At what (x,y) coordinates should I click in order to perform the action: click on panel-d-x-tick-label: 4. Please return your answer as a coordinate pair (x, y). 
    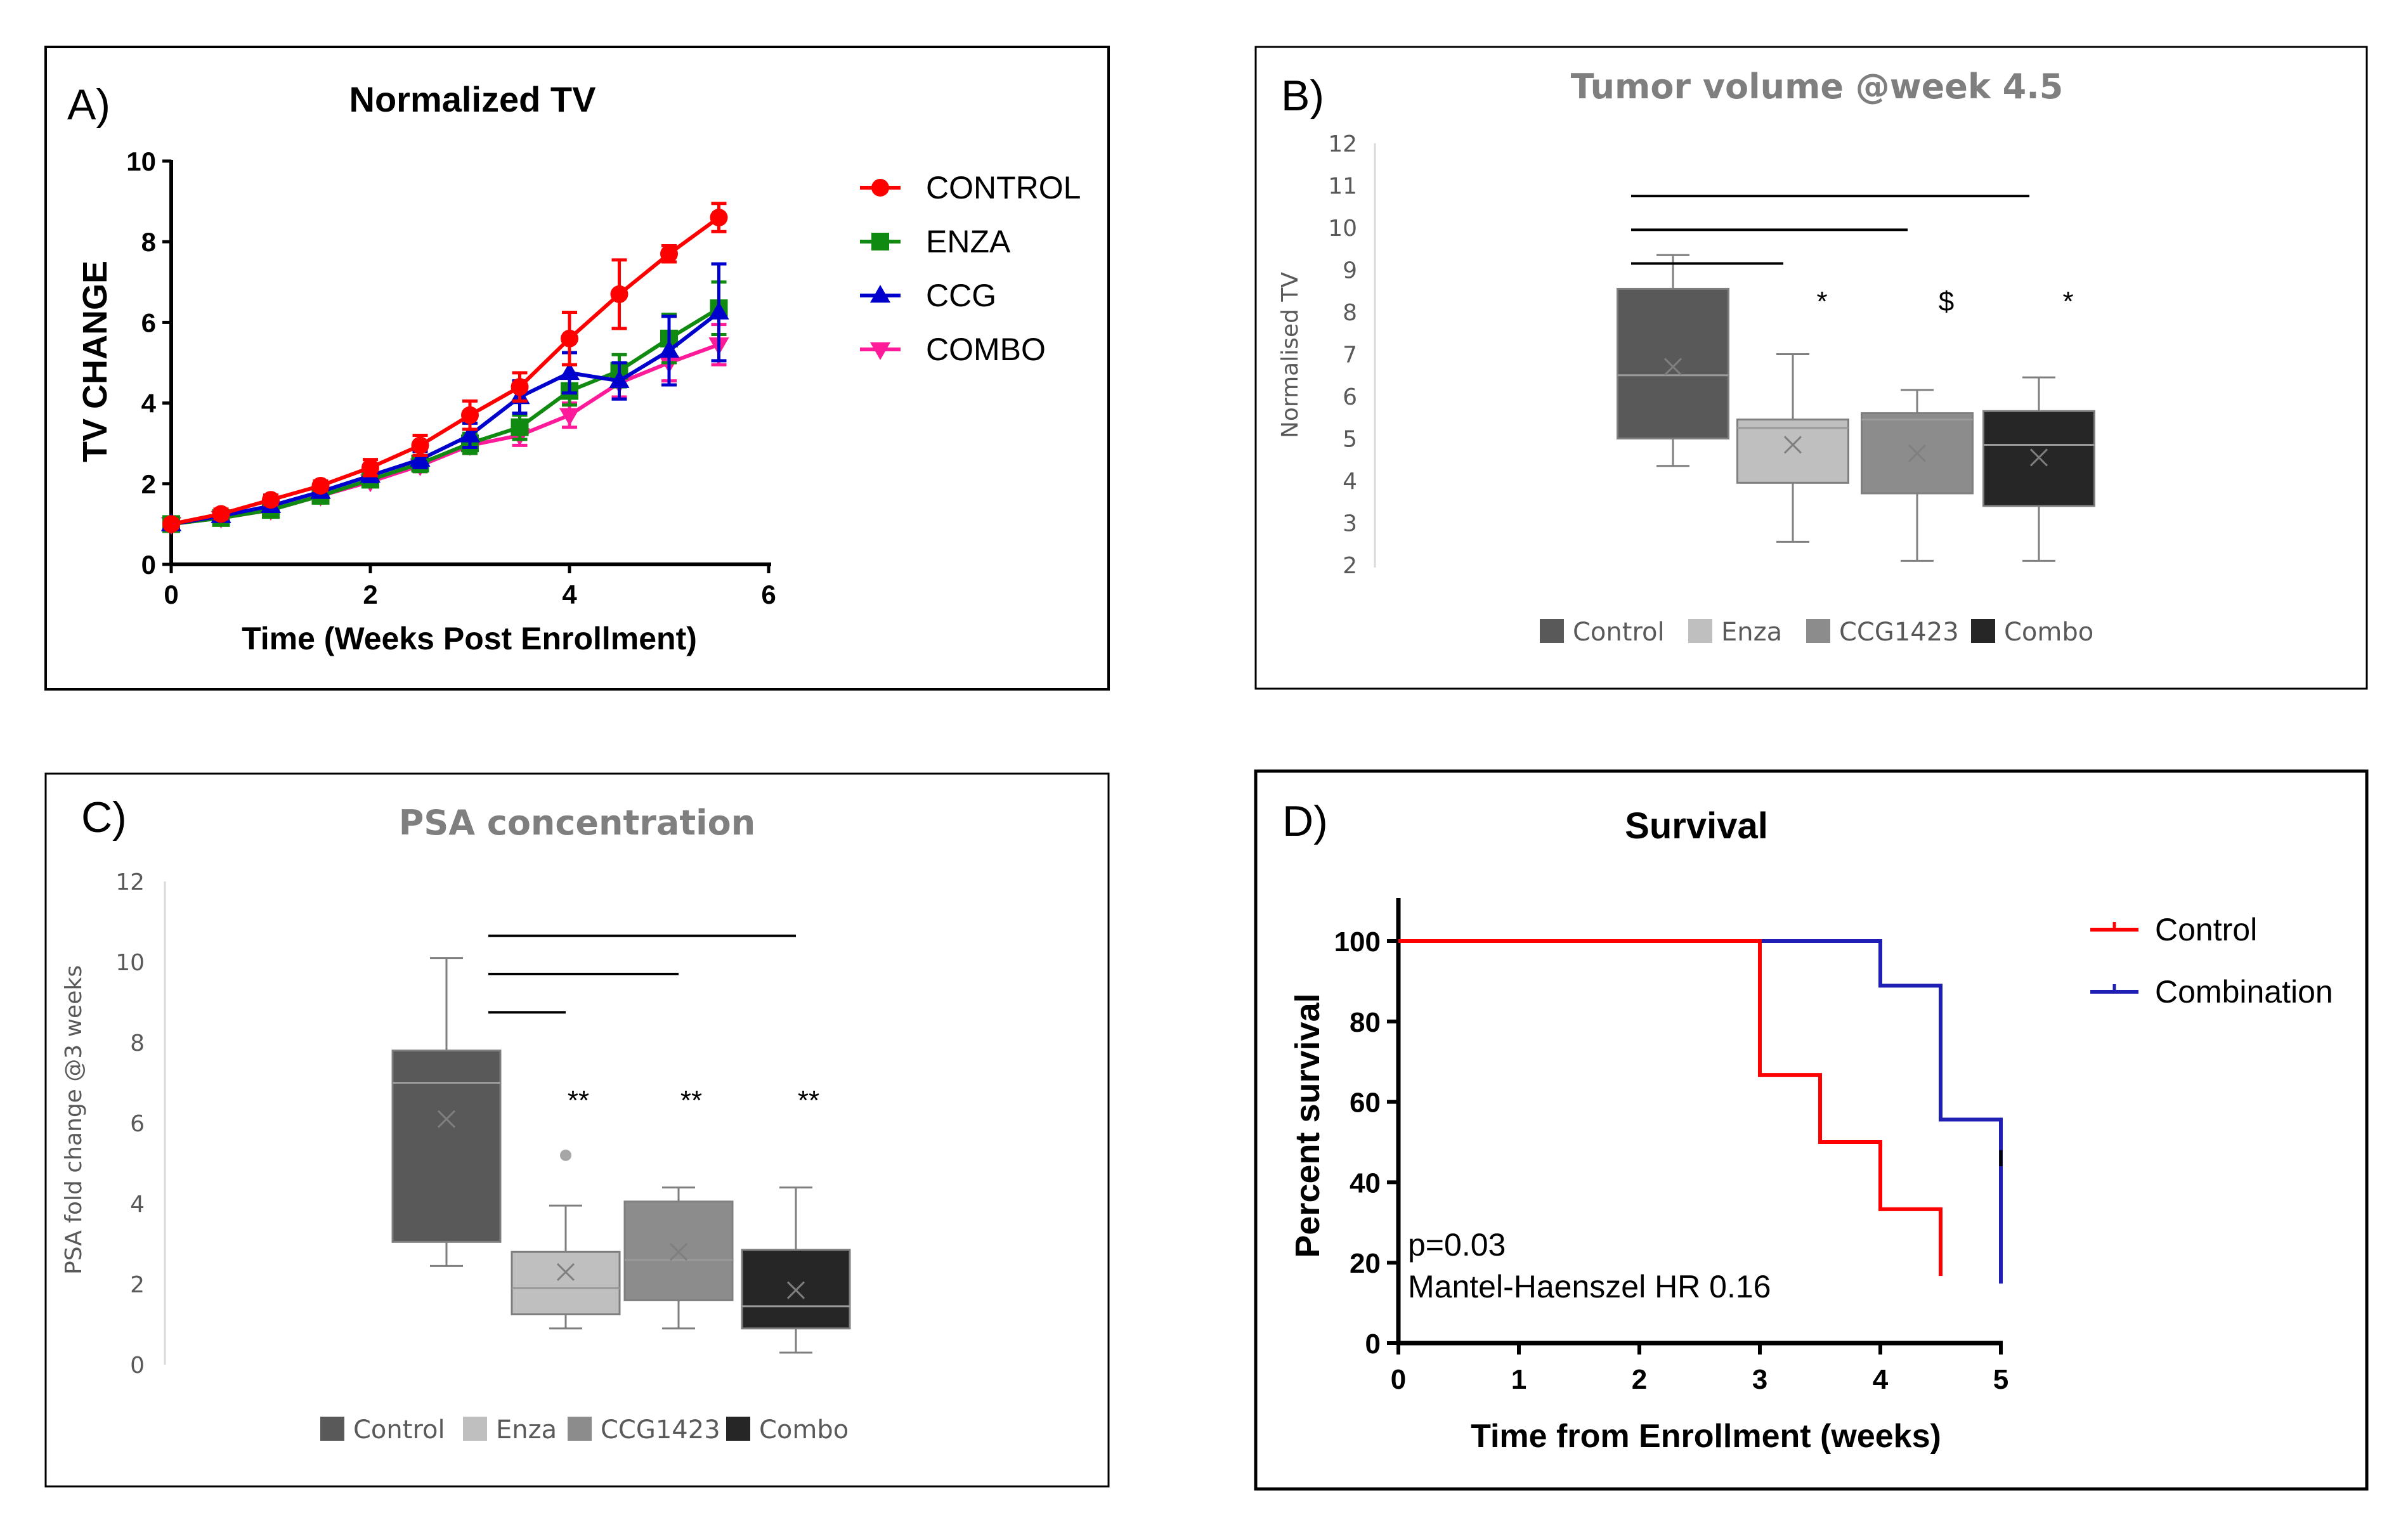
    Looking at the image, I should click on (1881, 1380).